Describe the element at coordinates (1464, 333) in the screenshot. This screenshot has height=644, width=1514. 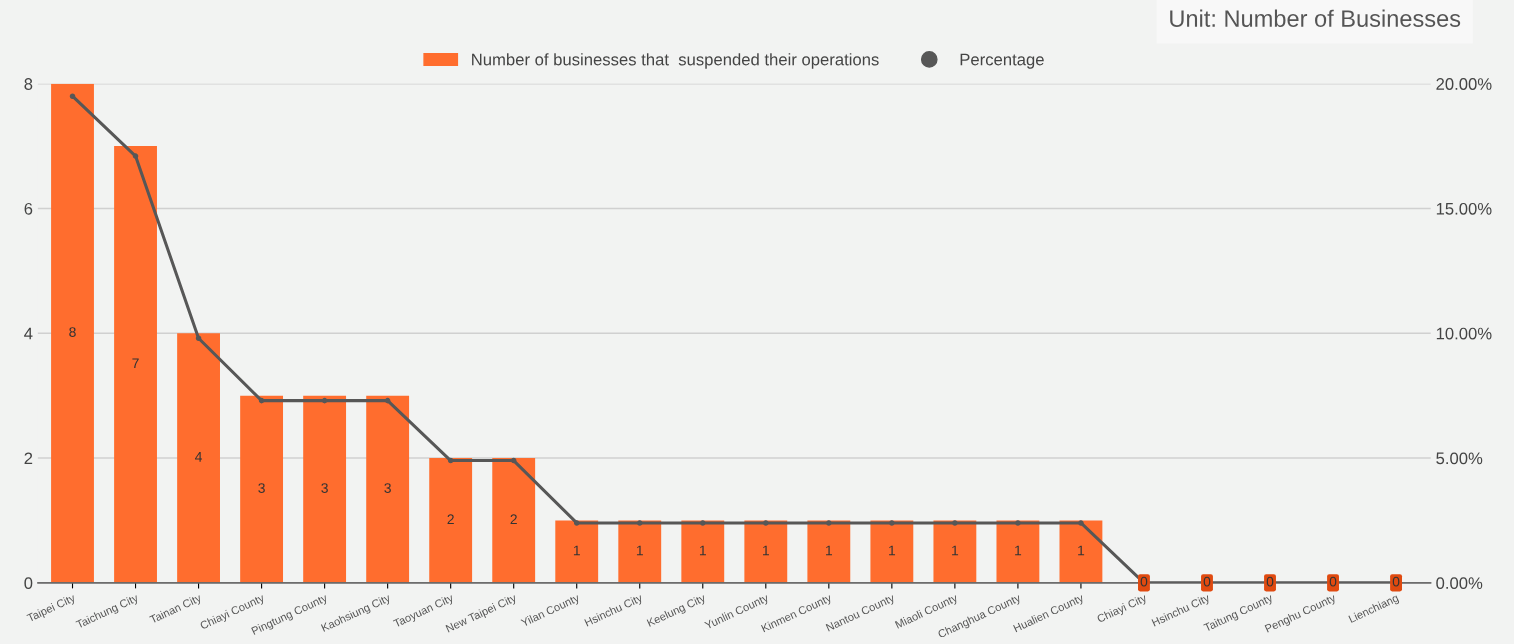
I see `y2-tick-label: 10.00%` at that location.